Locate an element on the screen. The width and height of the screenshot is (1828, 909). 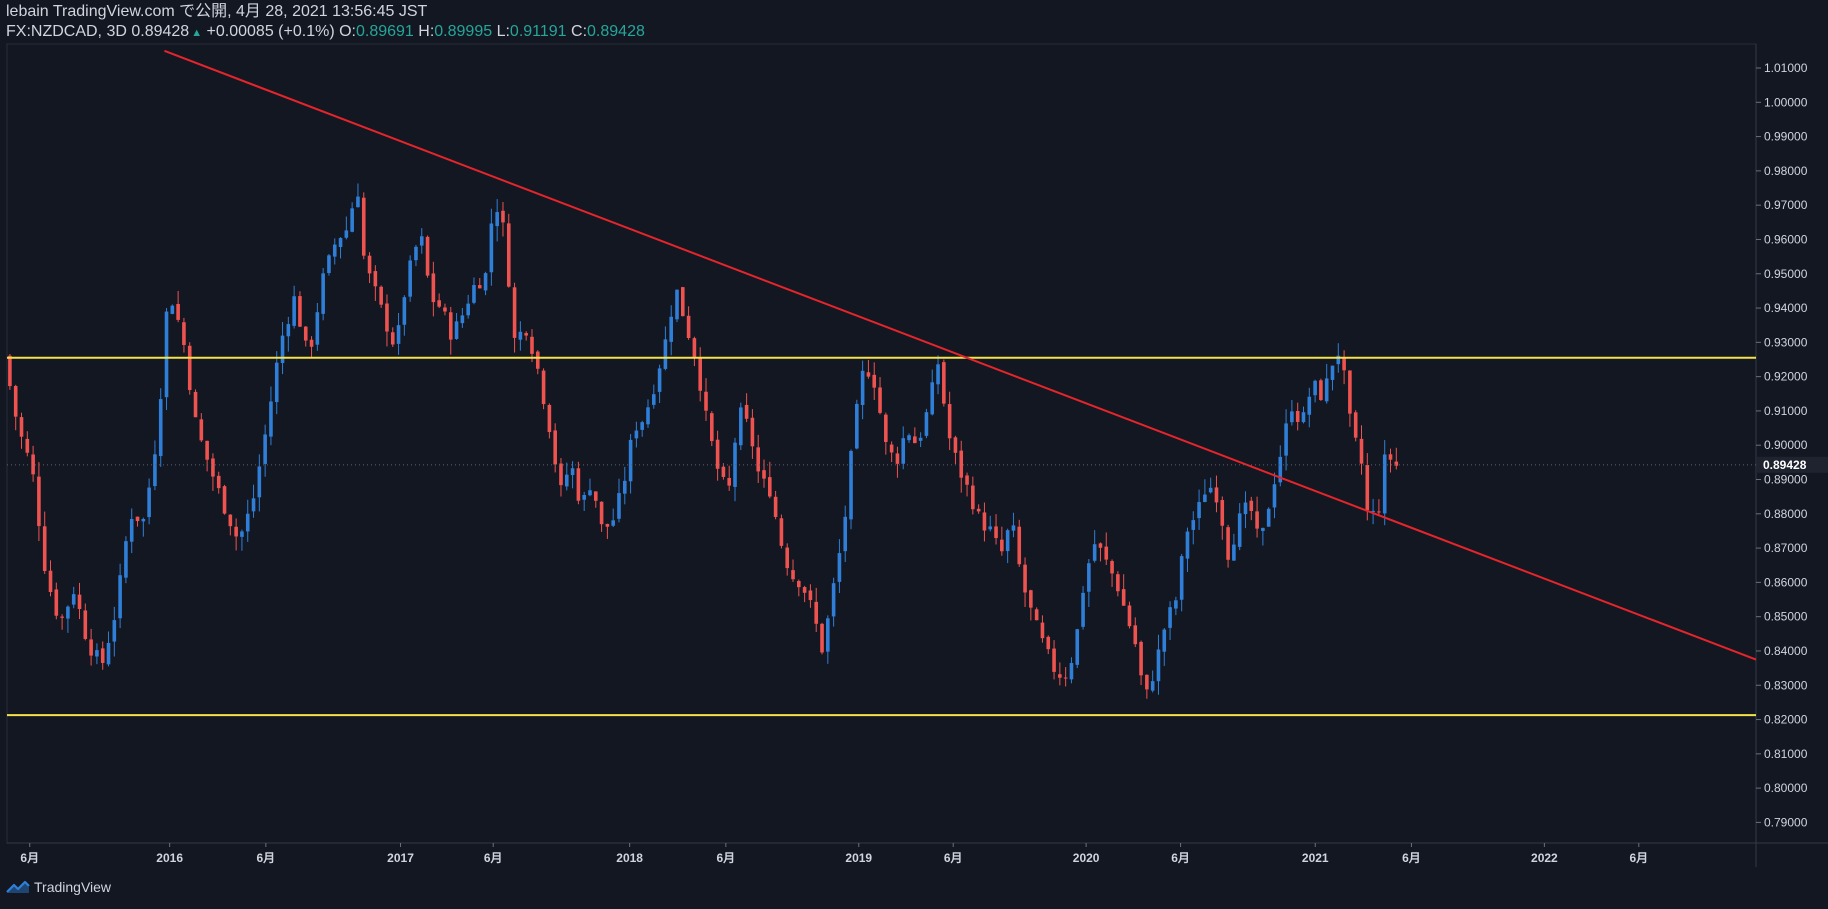
y-tick-label: 0.93000 is located at coordinates (1786, 342).